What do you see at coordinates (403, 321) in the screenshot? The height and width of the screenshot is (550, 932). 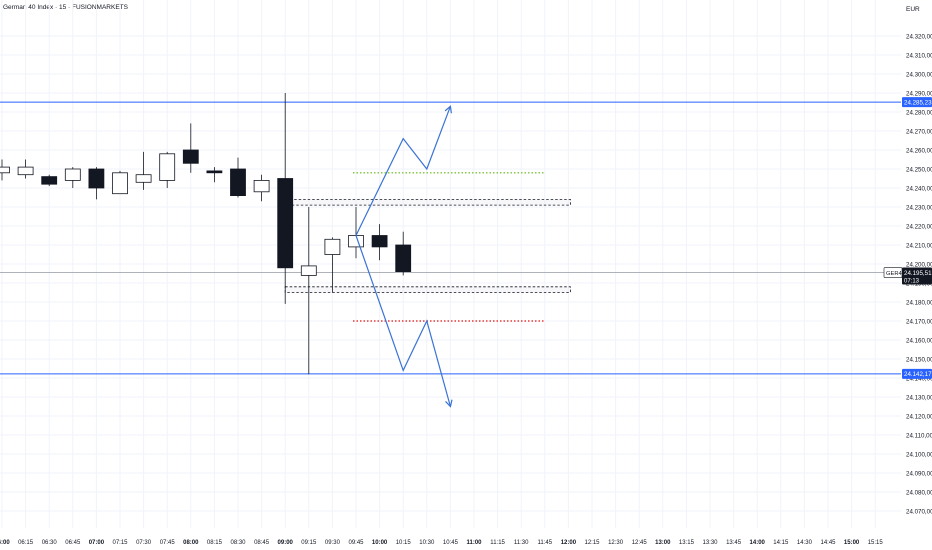 I see `bearish-path` at bounding box center [403, 321].